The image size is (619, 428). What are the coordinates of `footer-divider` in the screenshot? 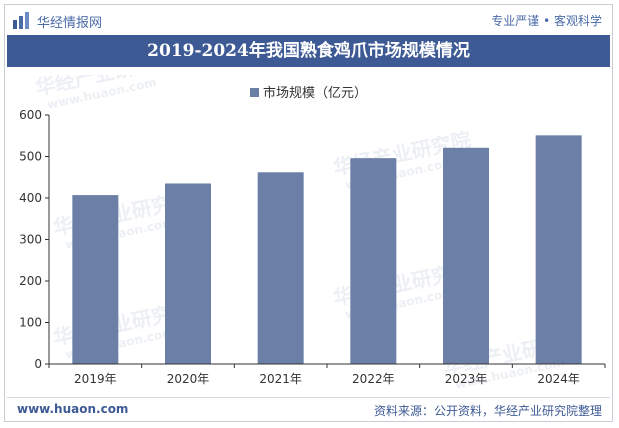 It's located at (308, 397).